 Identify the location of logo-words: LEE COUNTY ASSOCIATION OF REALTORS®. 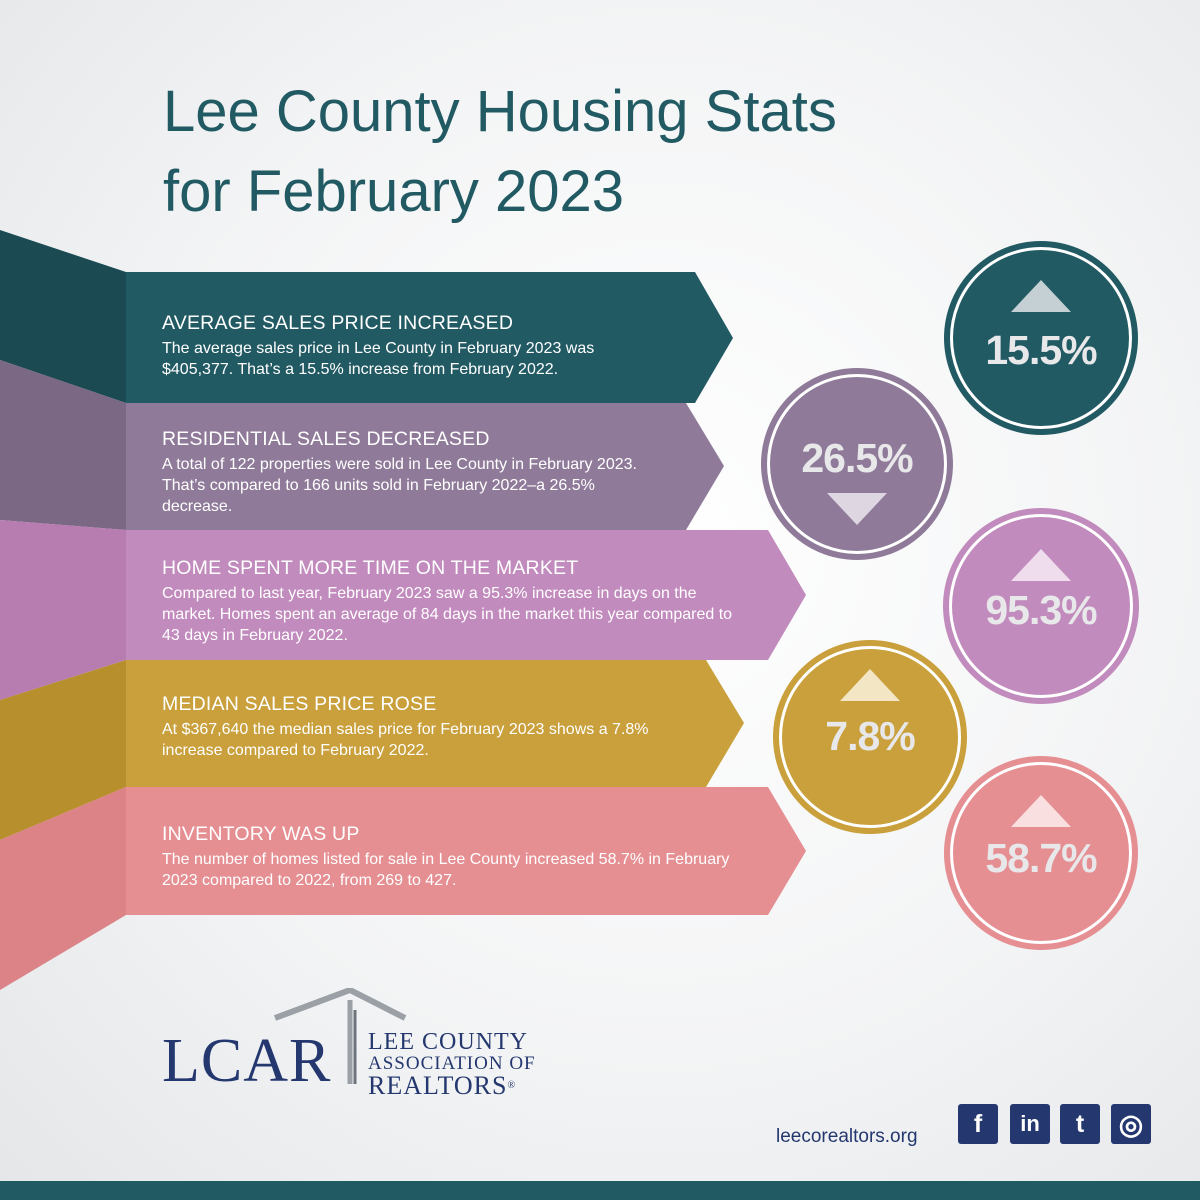
(452, 1064).